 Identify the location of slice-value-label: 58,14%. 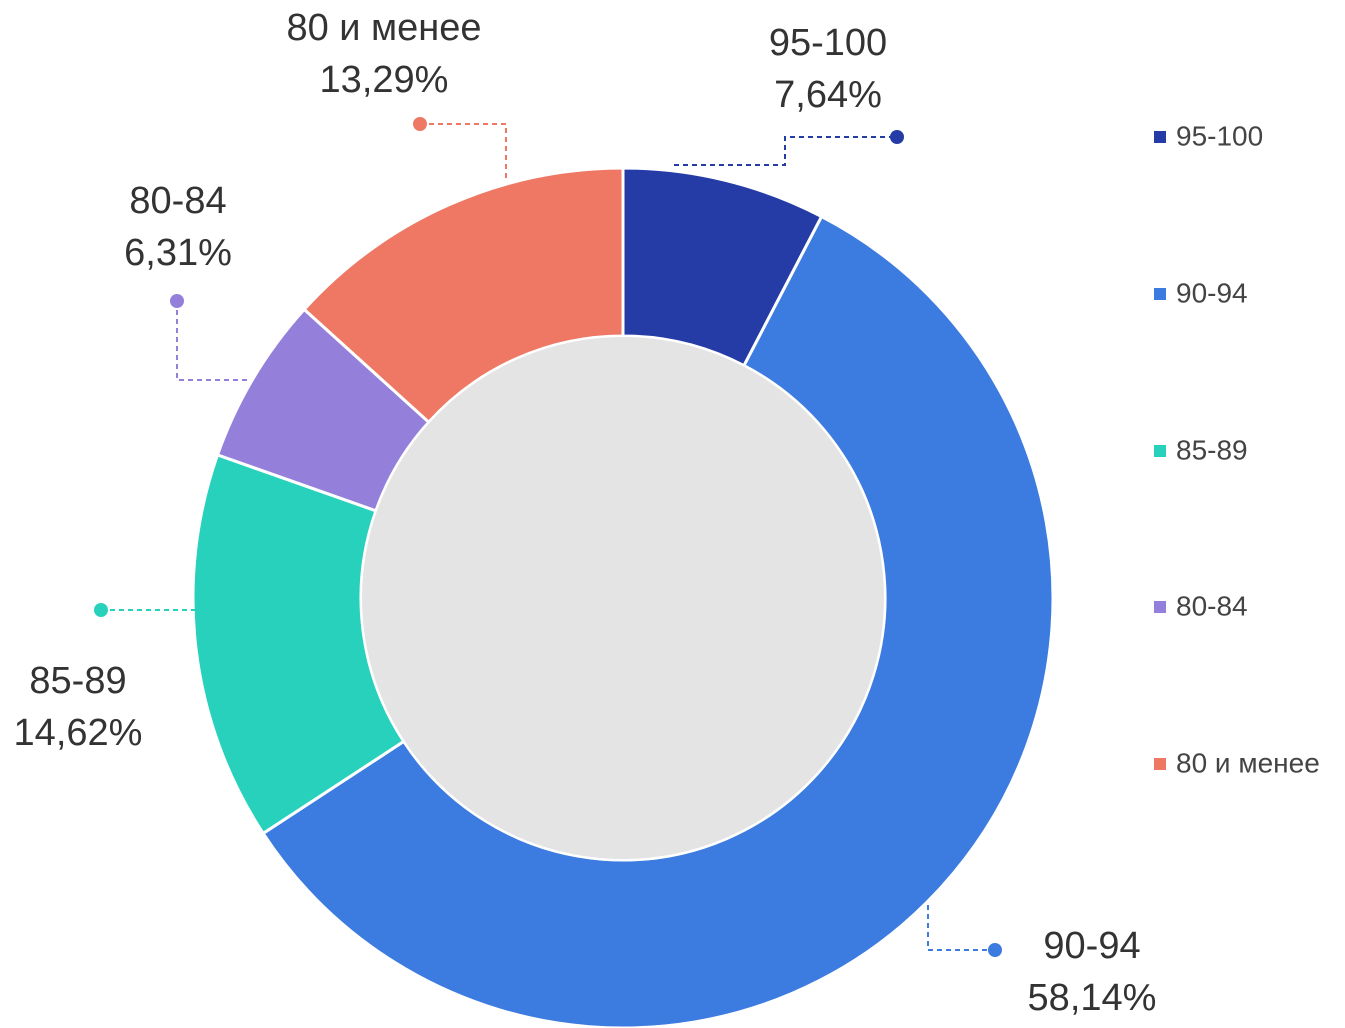
(1092, 998).